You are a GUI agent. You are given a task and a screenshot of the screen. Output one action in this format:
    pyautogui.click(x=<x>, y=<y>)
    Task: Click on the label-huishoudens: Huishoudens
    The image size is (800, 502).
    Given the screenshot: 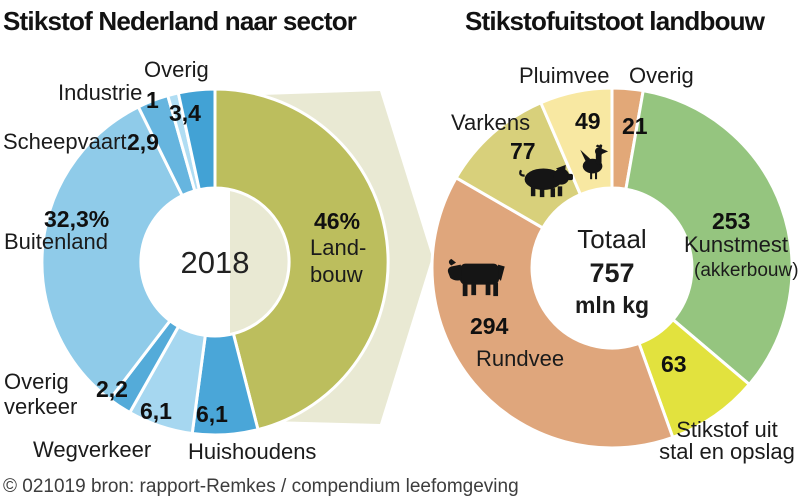 What is the action you would take?
    pyautogui.click(x=252, y=451)
    